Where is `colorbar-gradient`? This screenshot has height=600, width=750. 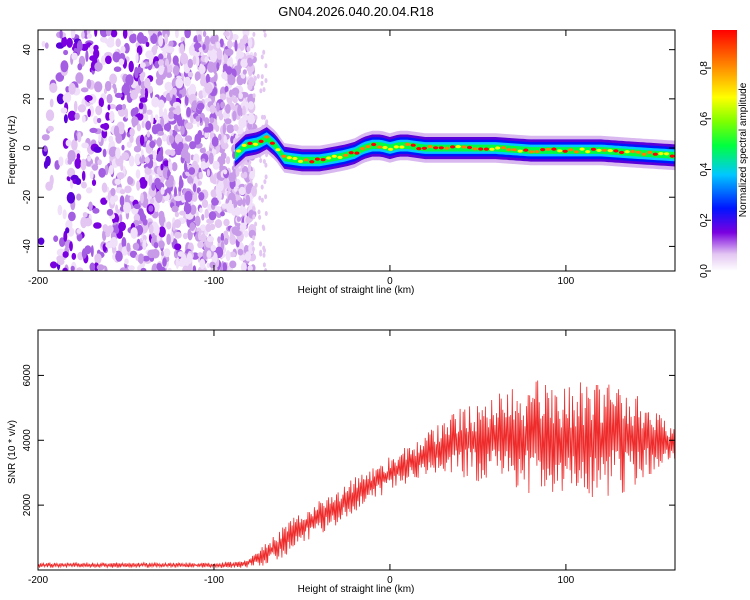
colorbar-gradient is located at coordinates (724, 150).